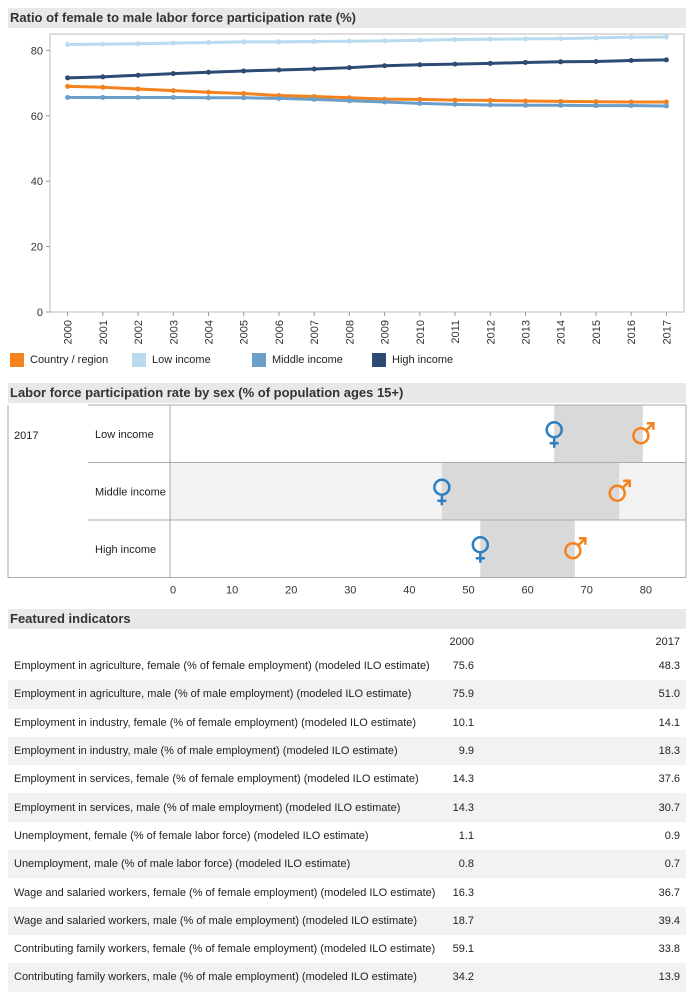 The height and width of the screenshot is (1000, 694). I want to click on x-tick-label: 2016, so click(632, 332).